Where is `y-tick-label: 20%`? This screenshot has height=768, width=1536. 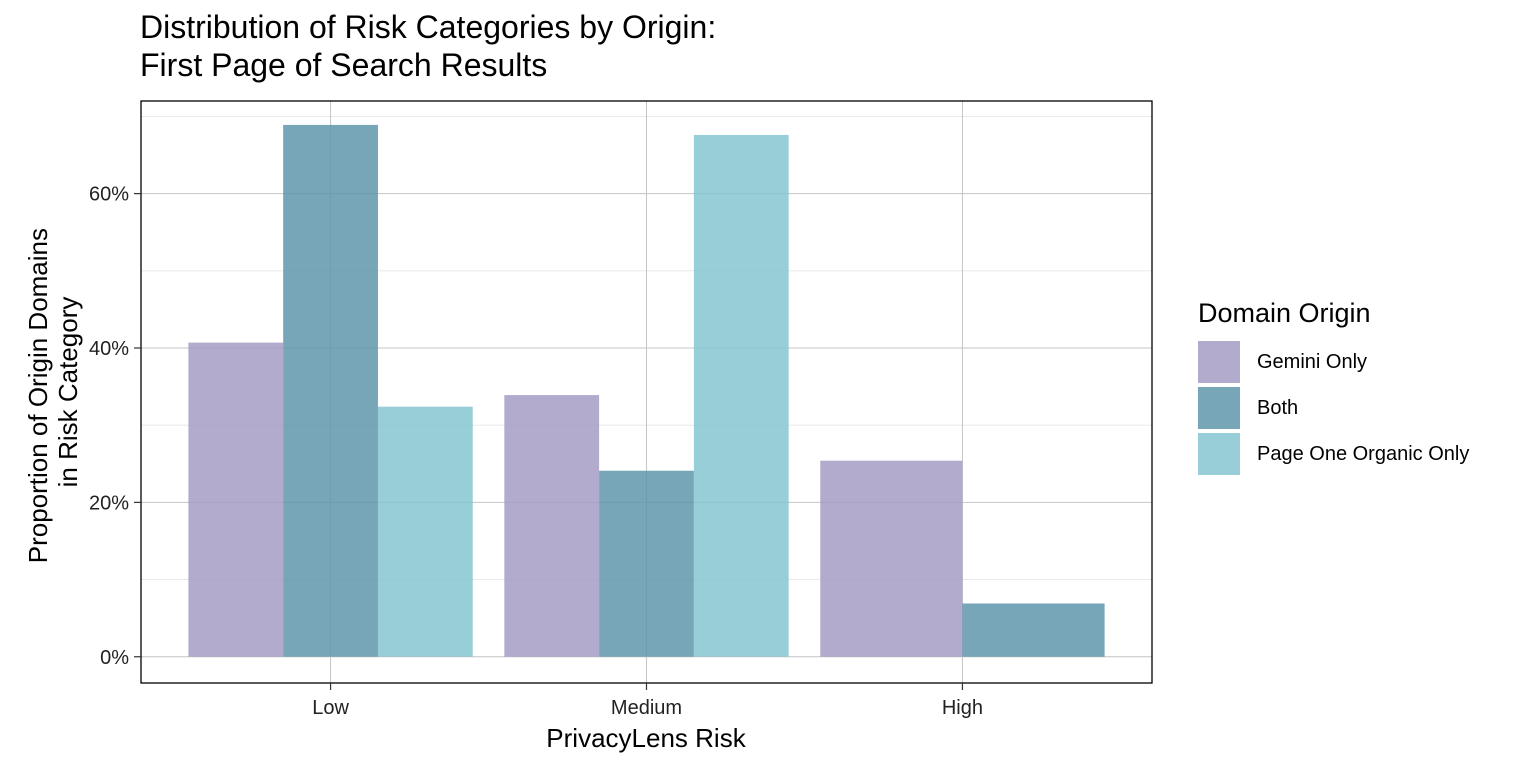 y-tick-label: 20% is located at coordinates (109, 503).